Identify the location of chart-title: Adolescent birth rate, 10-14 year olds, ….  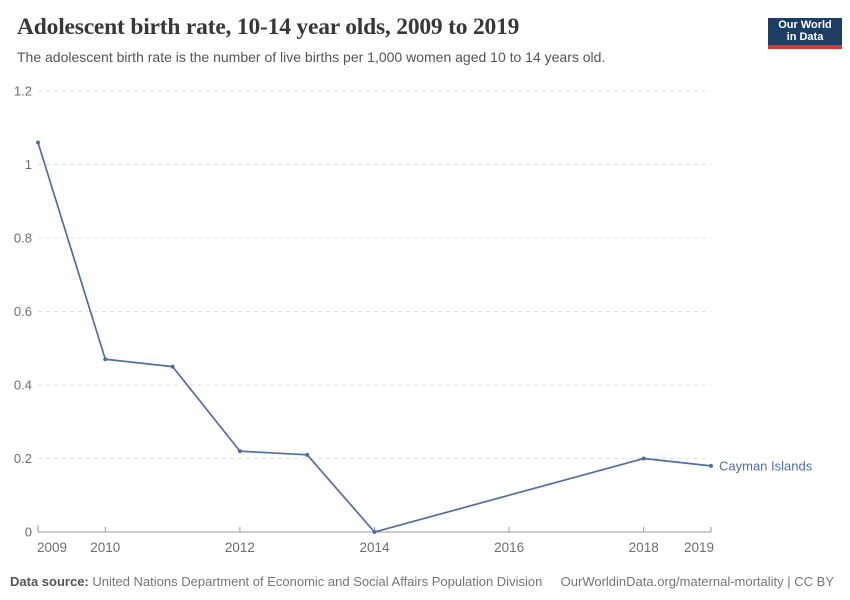
(268, 27).